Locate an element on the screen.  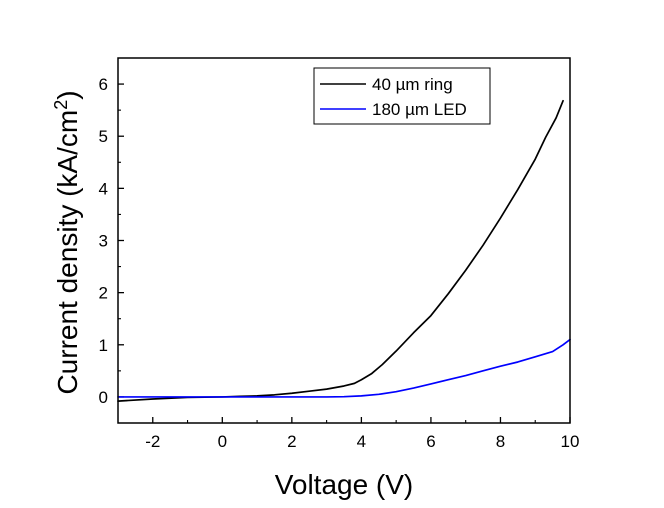
y-tick-label: 4 is located at coordinates (103, 188).